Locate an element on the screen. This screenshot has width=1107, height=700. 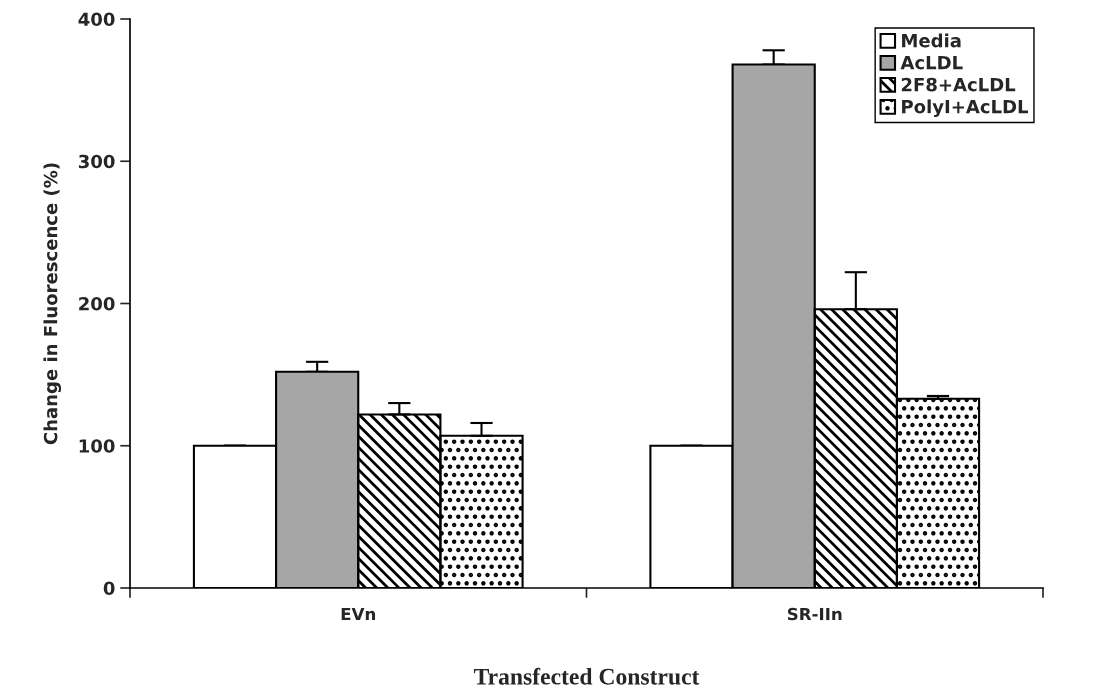
y-tick-label: 100 is located at coordinates (97, 446).